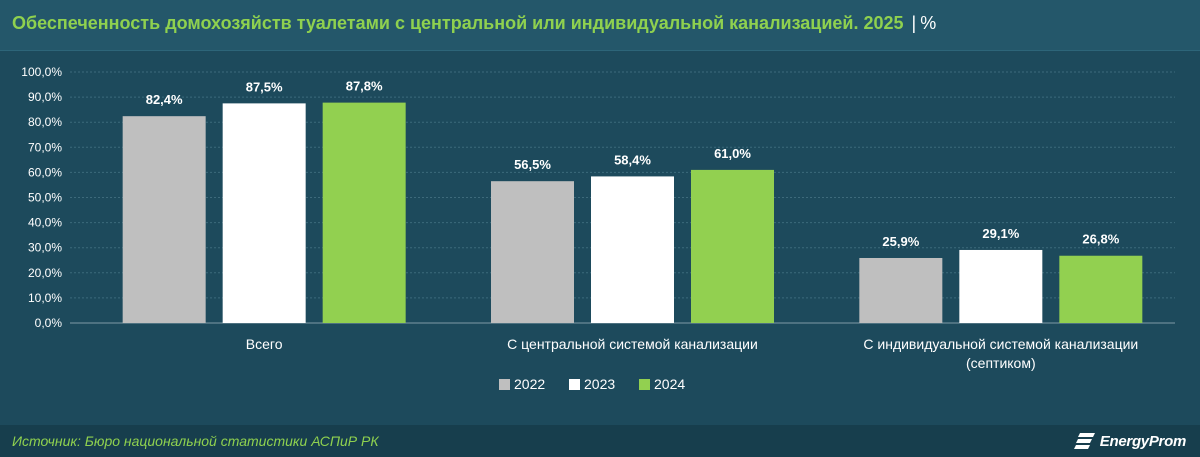 This screenshot has width=1200, height=457. Describe the element at coordinates (504, 384) in the screenshot. I see `legend-swatch-2022` at that location.